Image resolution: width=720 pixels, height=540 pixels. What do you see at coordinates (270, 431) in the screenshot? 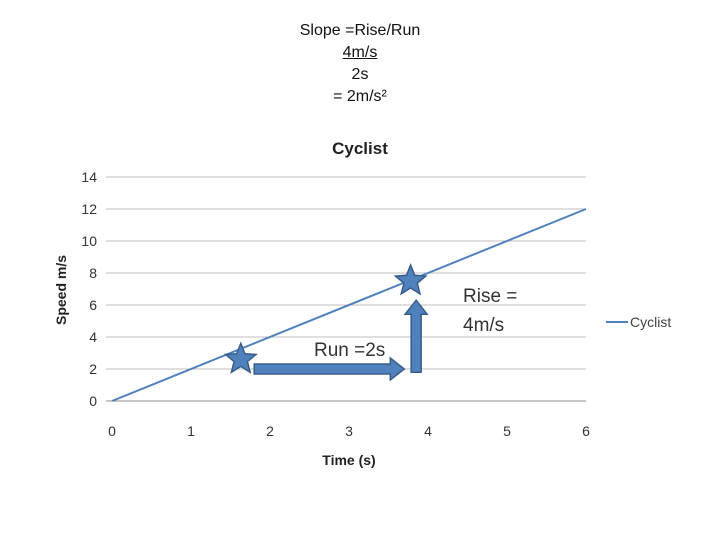
I see `x-tick-label: 2` at bounding box center [270, 431].